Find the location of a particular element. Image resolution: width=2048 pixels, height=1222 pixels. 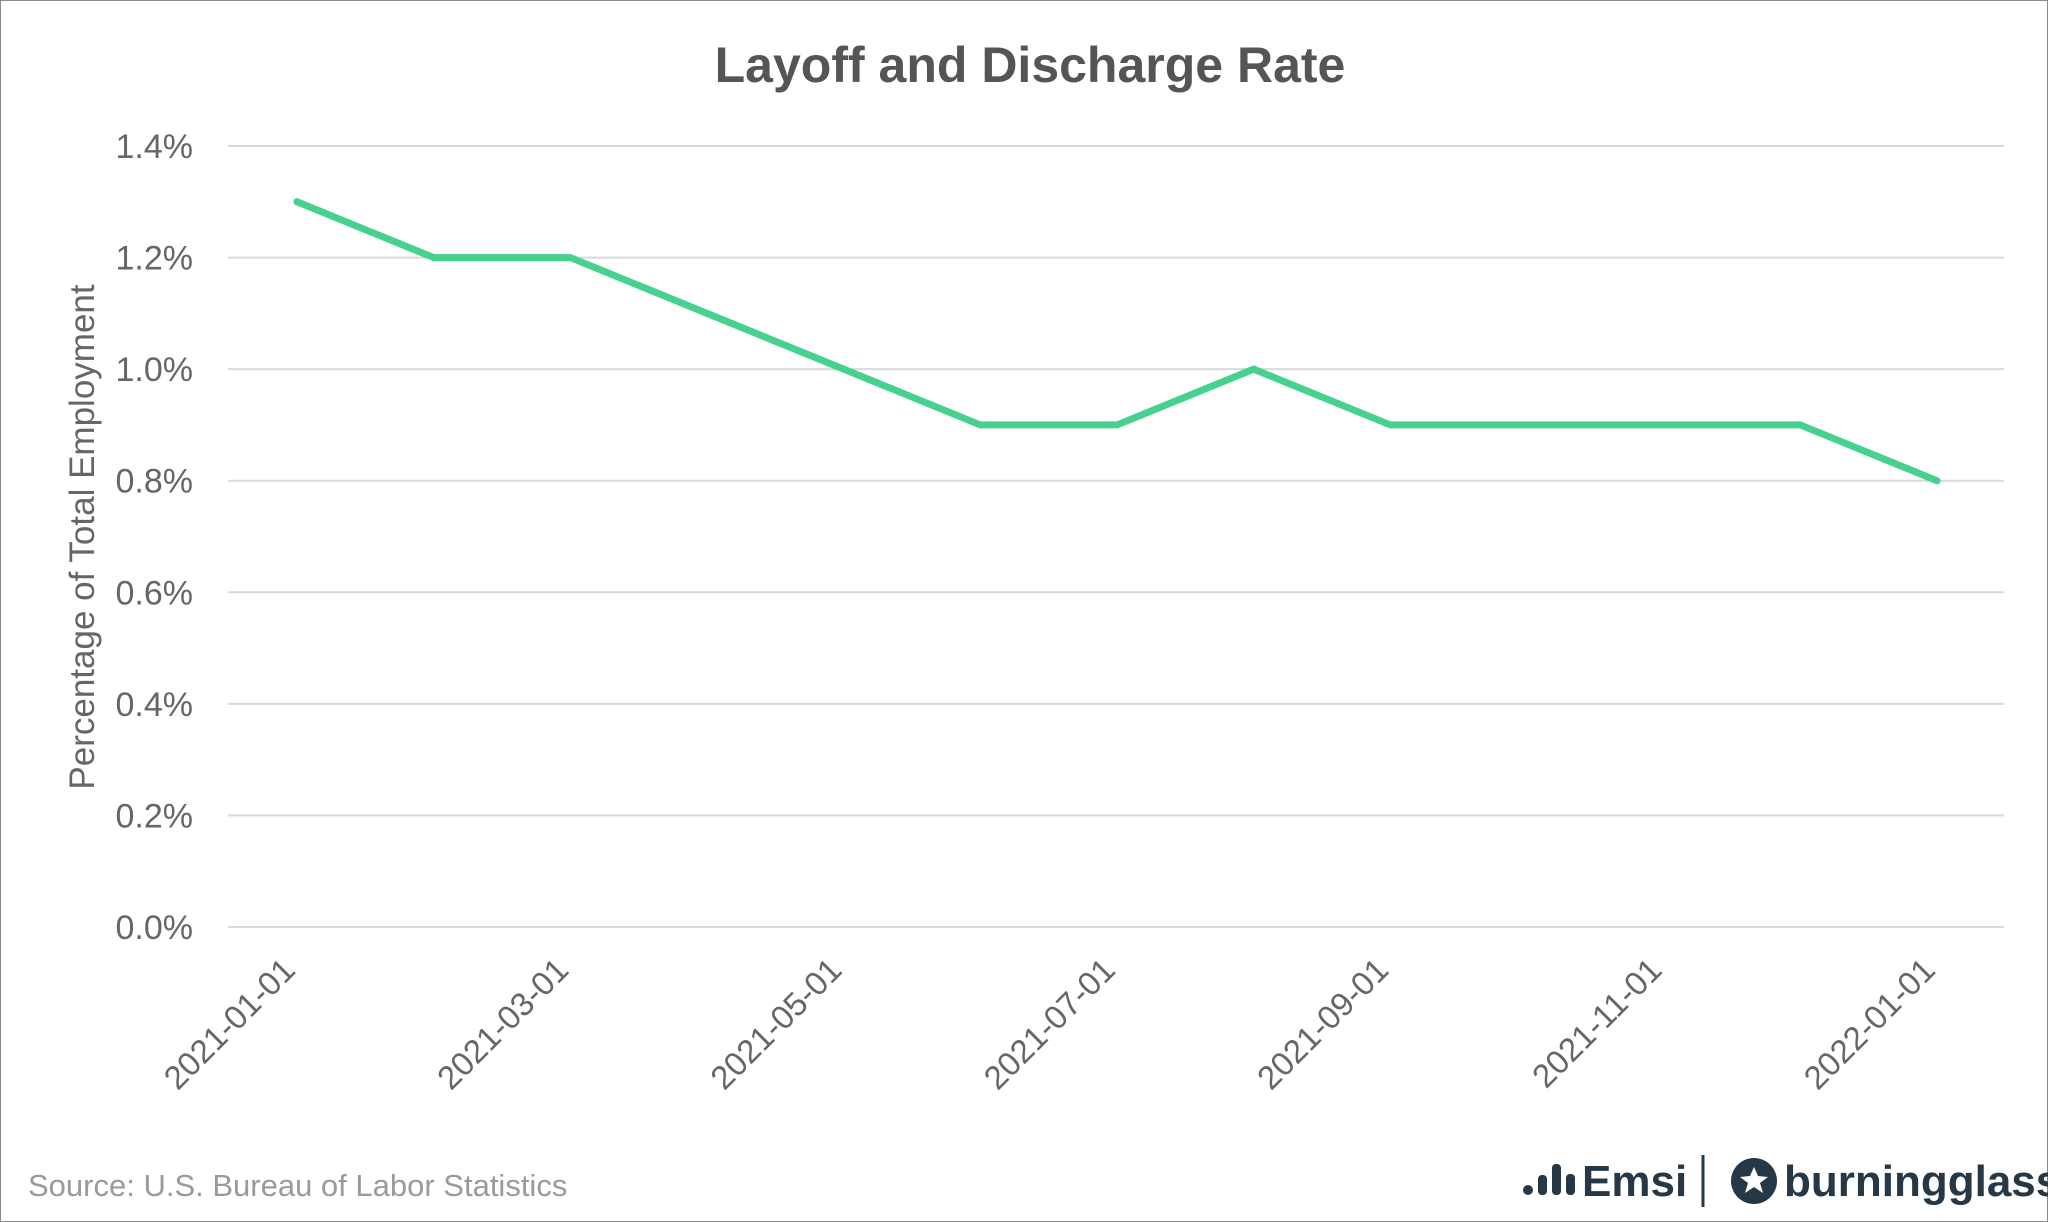

emsi-logo: Emsi is located at coordinates (1605, 1181).